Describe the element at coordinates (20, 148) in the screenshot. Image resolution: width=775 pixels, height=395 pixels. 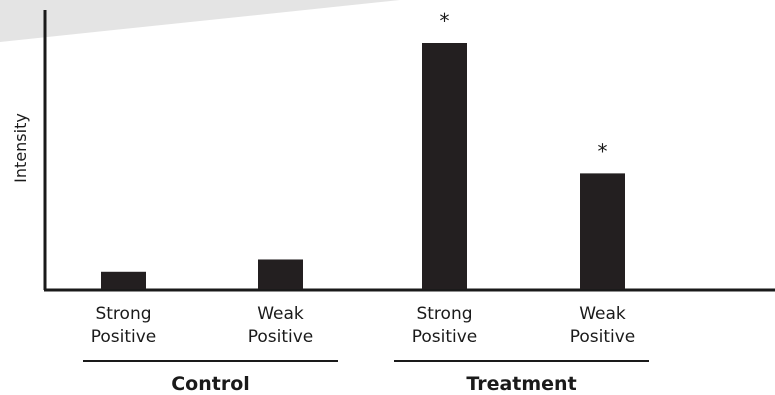
I see `y-axis-label: Intensity` at that location.